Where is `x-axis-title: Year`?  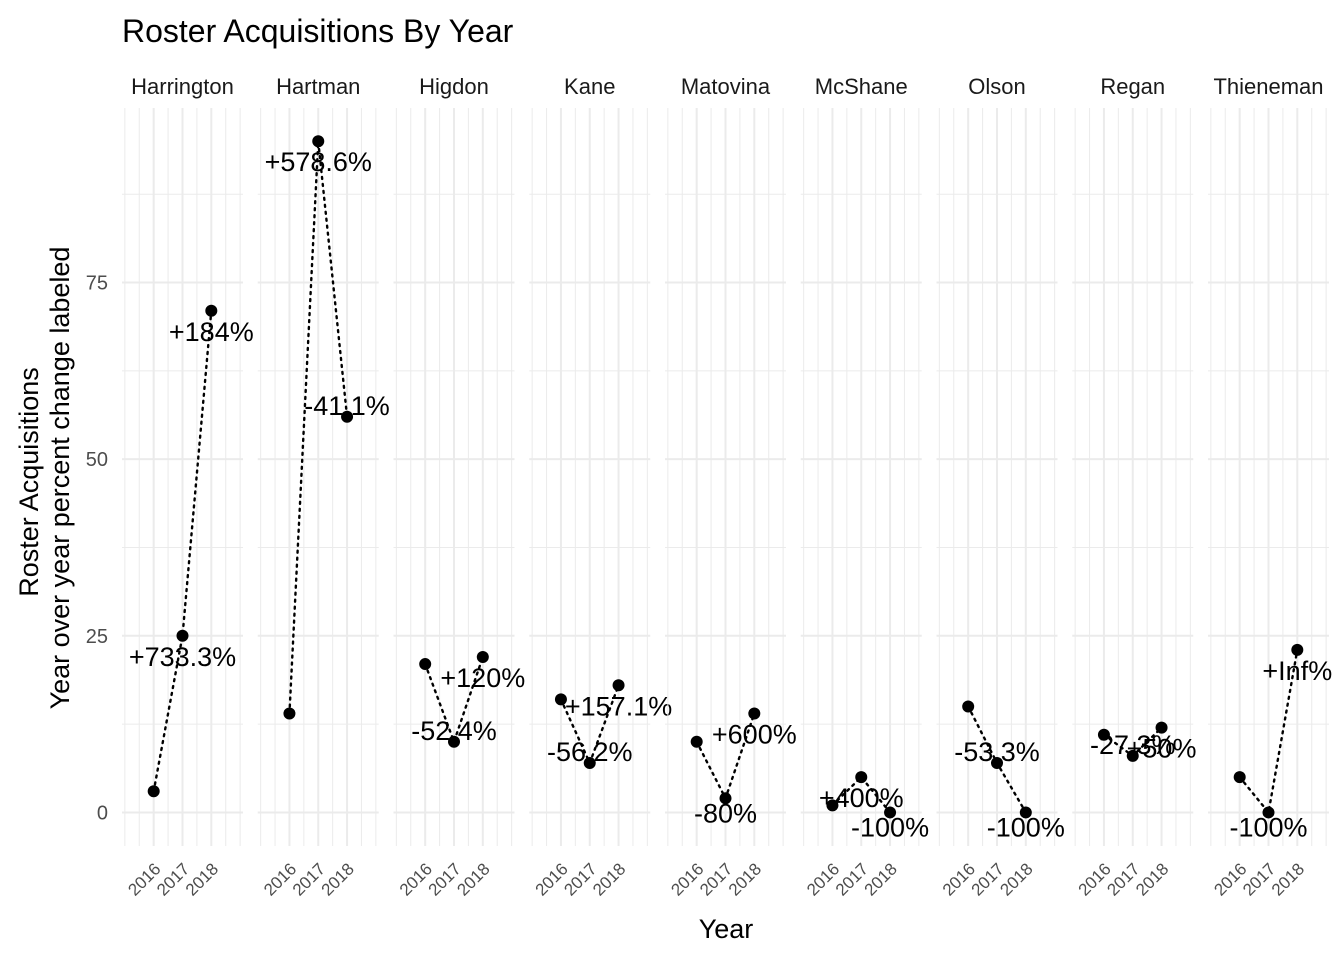
x-axis-title: Year is located at coordinates (726, 929).